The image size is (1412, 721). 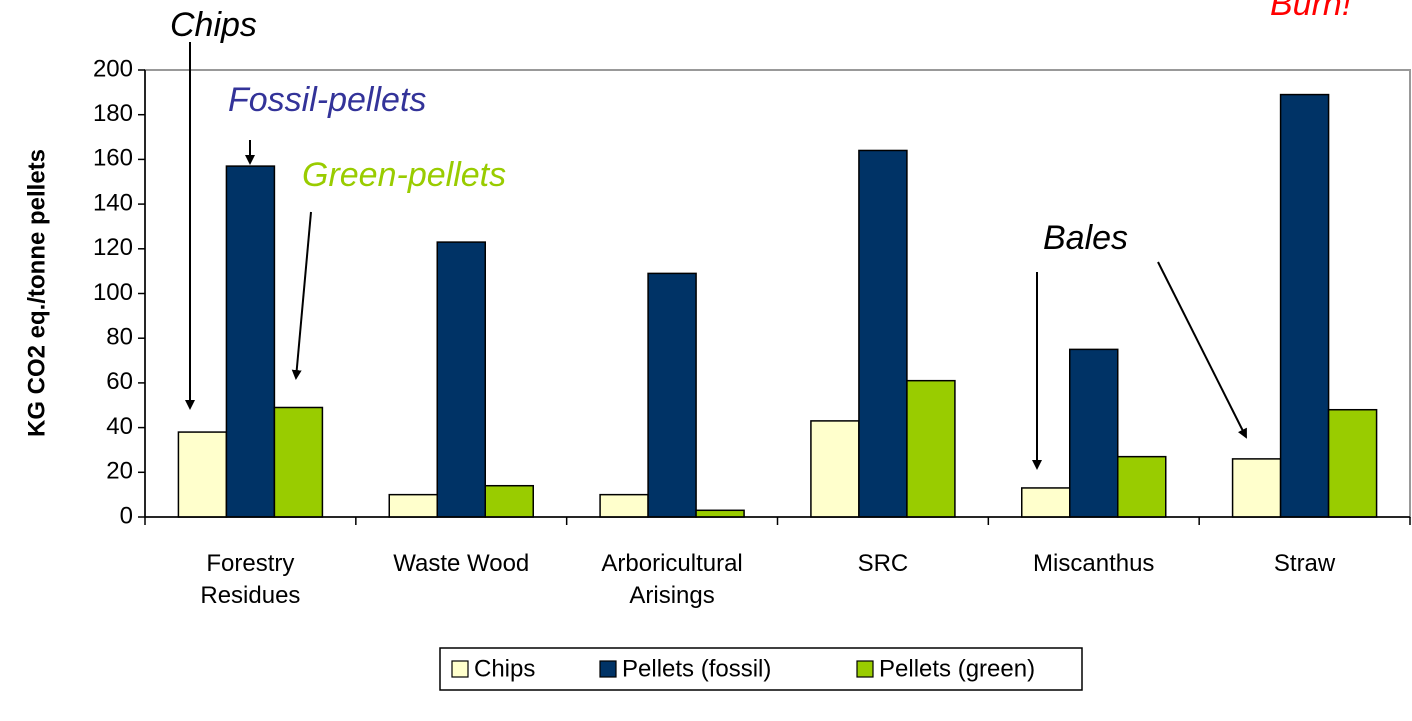 I want to click on x-tick-label: Miscanthus, so click(x=1094, y=563).